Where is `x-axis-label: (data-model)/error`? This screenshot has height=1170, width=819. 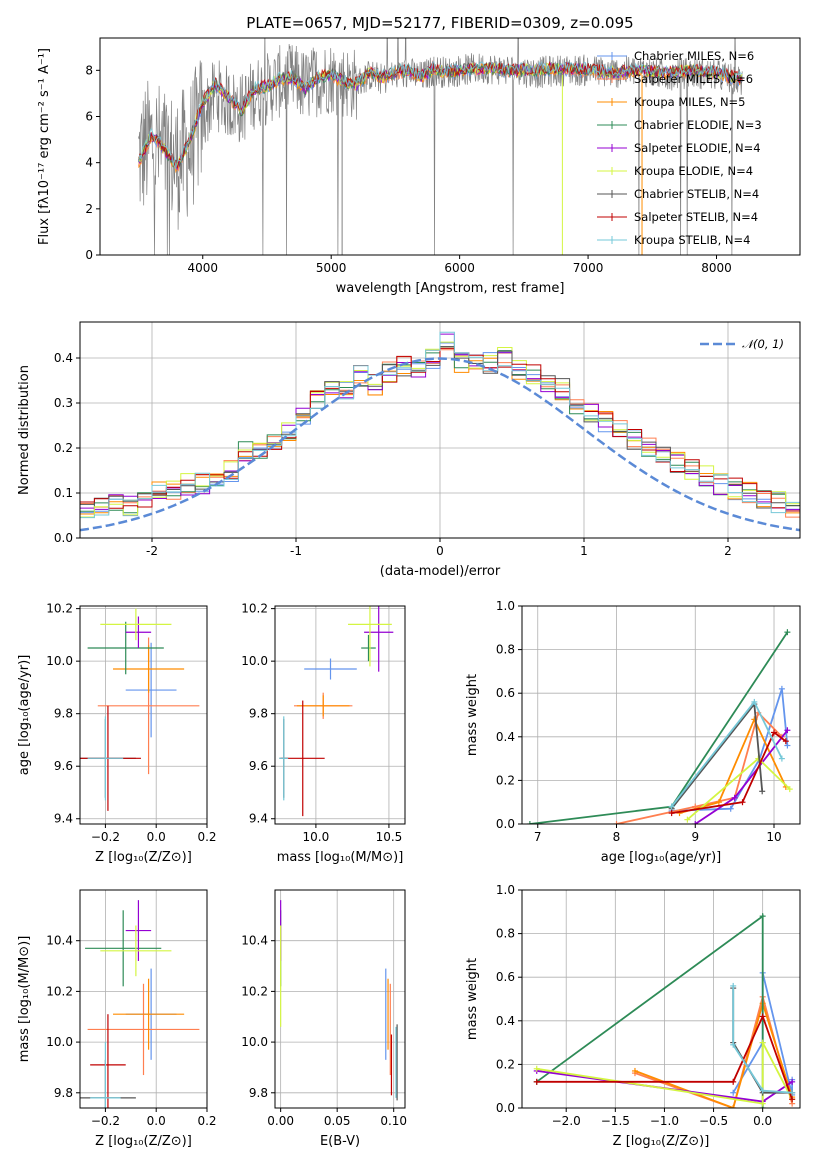 x-axis-label: (data-model)/error is located at coordinates (440, 571).